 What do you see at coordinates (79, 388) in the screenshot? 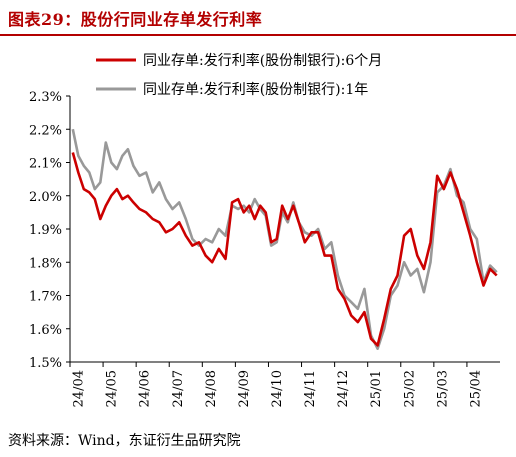
I see `x-tick-label: 24/04` at bounding box center [79, 388].